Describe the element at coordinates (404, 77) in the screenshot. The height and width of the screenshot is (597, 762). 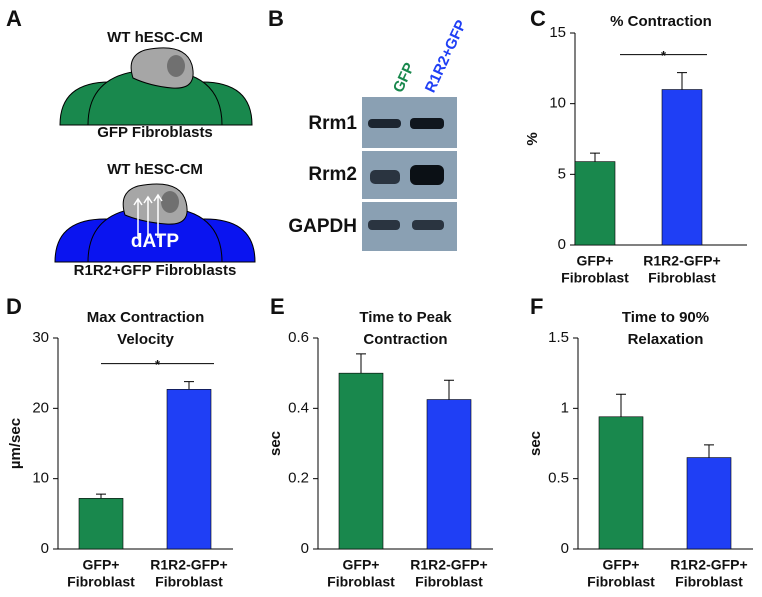
I see `lane-label: GFP` at that location.